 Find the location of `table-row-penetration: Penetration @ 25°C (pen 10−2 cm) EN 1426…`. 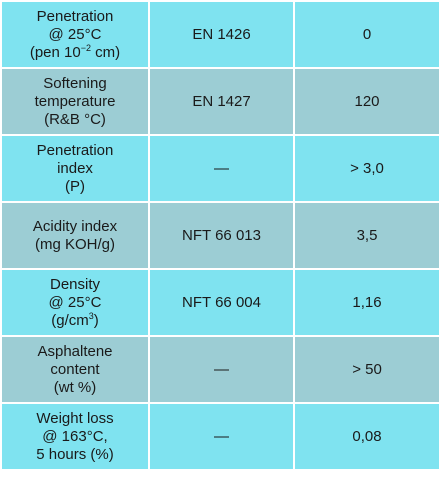

table-row-penetration: Penetration @ 25°C (pen 10−2 cm) EN 1426… is located at coordinates (219, 34).